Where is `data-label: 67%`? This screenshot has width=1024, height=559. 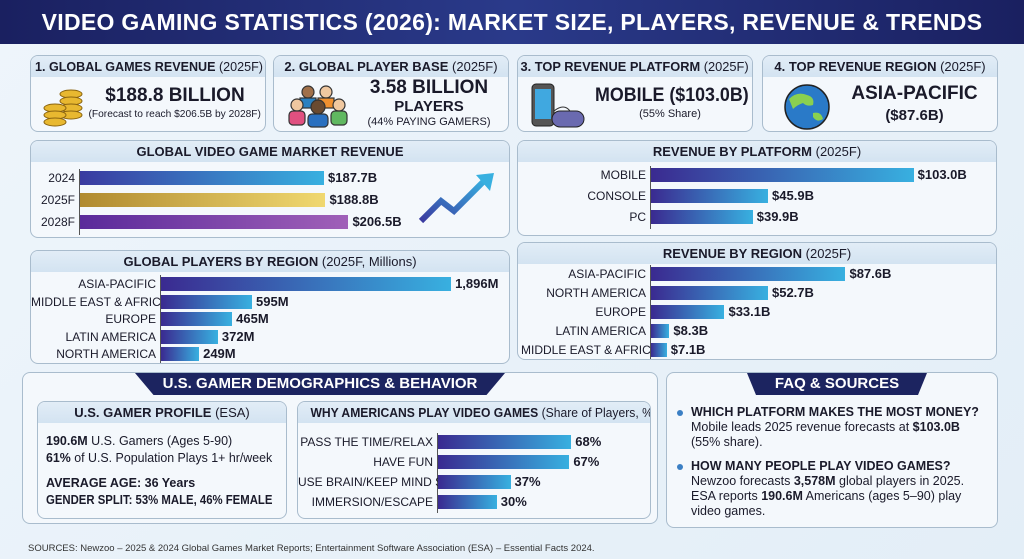 data-label: 67% is located at coordinates (586, 461).